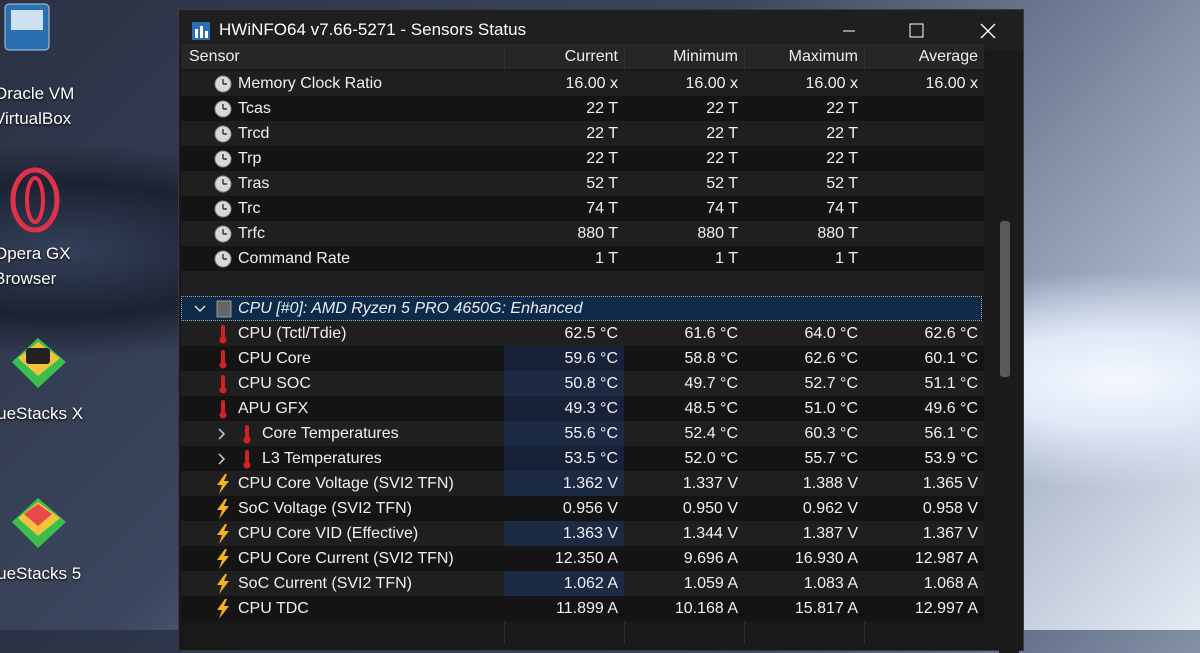 The height and width of the screenshot is (653, 1200). Describe the element at coordinates (710, 558) in the screenshot. I see `sensor-value: 9.696 A` at that location.